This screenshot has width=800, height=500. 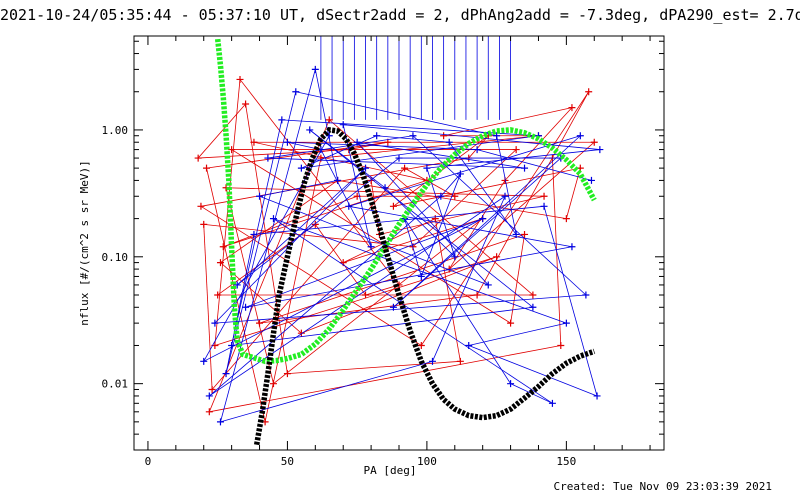 I want to click on x-axis-label: PA [deg], so click(x=390, y=470).